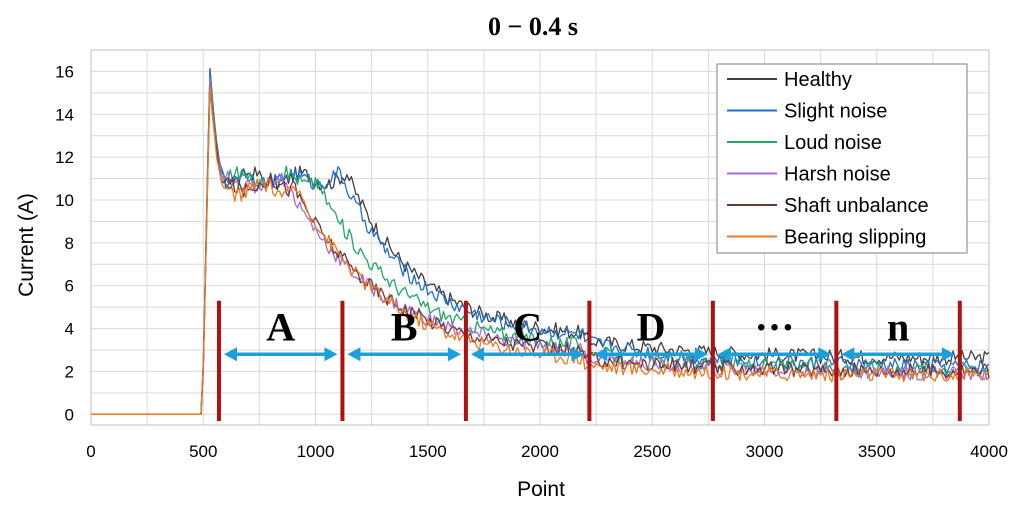  Describe the element at coordinates (765, 451) in the screenshot. I see `x-tick-label: 3000` at that location.